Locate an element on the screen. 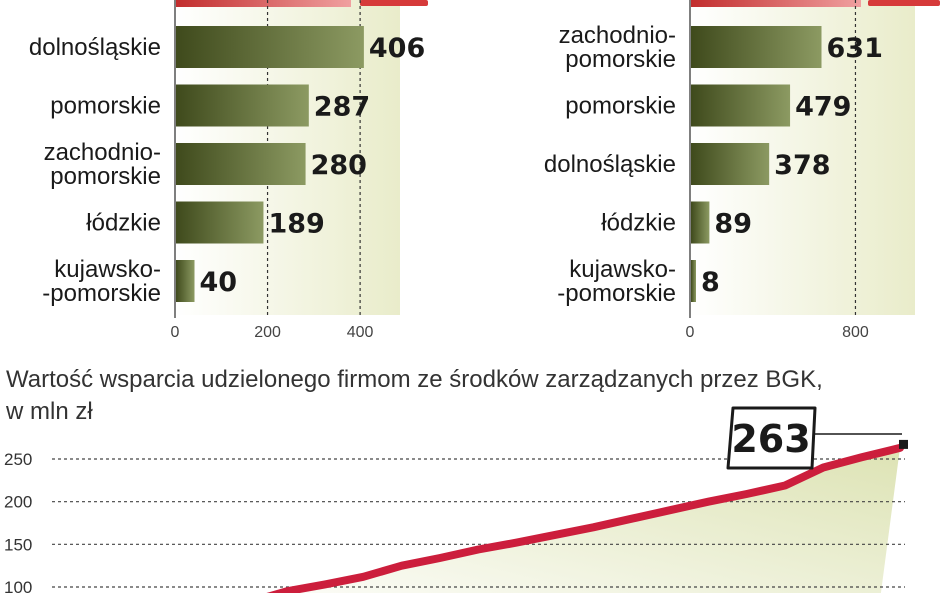  right-category-label: pomorskie is located at coordinates (620, 106).